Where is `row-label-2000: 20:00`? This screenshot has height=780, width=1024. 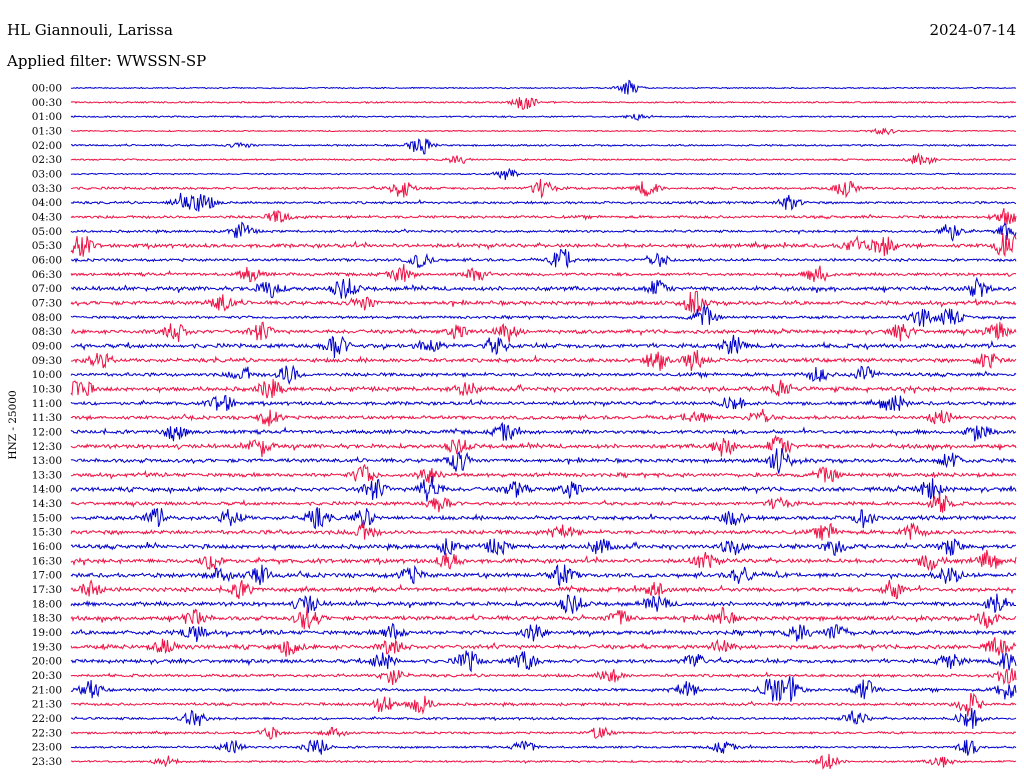
row-label-2000: 20:00 is located at coordinates (47, 662).